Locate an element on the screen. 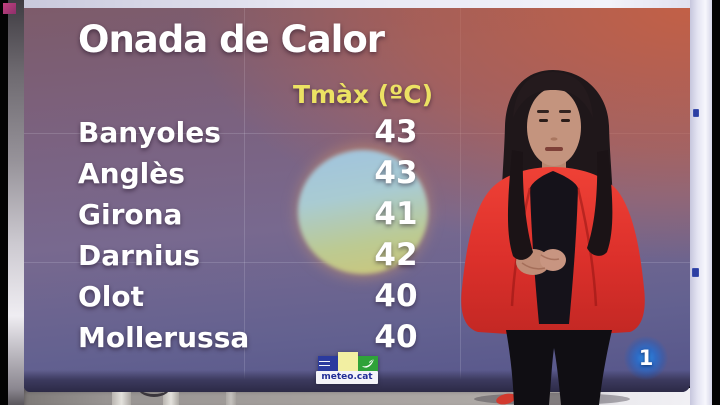 The width and height of the screenshot is (720, 405). leaf-icon is located at coordinates (368, 363).